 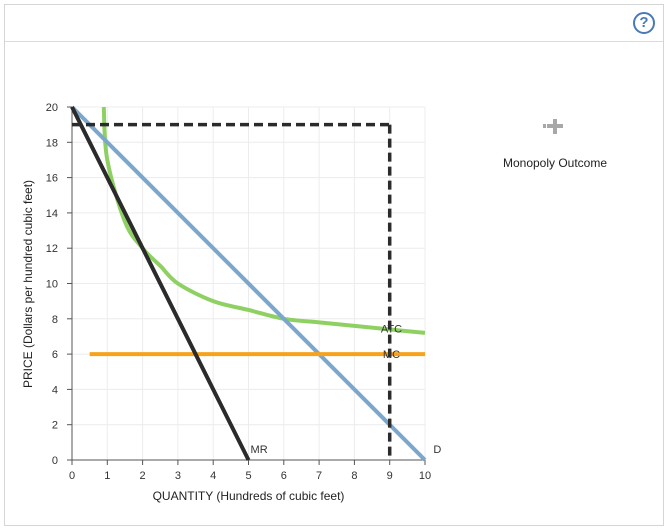 I want to click on y-tick-label: 12, so click(x=52, y=249).